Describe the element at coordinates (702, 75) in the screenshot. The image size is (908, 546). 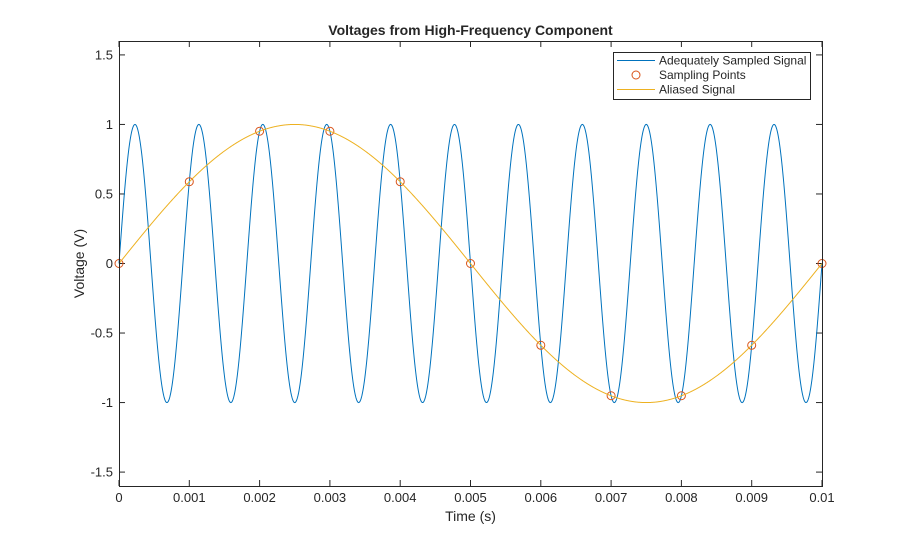
I see `legend-label-sampling-points: Sampling Points` at that location.